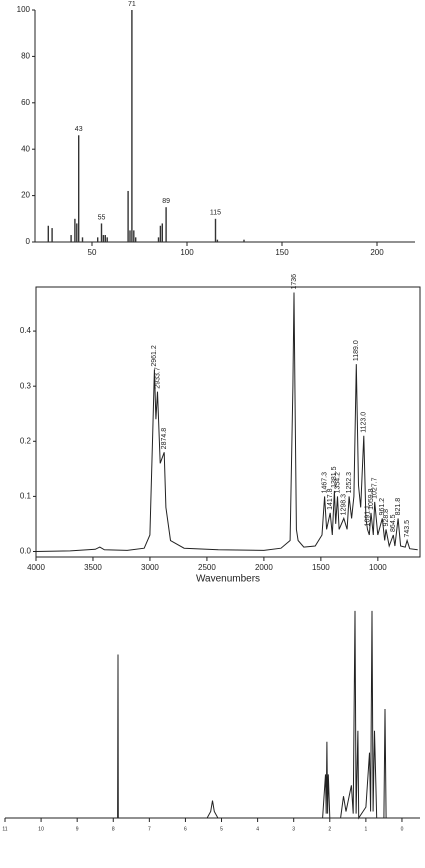 This screenshot has width=425, height=868. Describe the element at coordinates (365, 829) in the screenshot. I see `x-tick-label: 1` at that location.